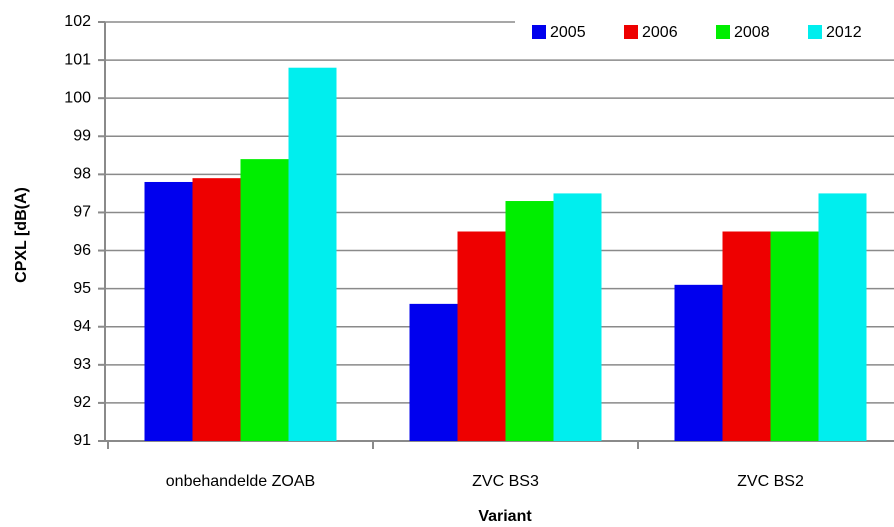 Image resolution: width=894 pixels, height=527 pixels. I want to click on y-tick-label: 97, so click(82, 212).